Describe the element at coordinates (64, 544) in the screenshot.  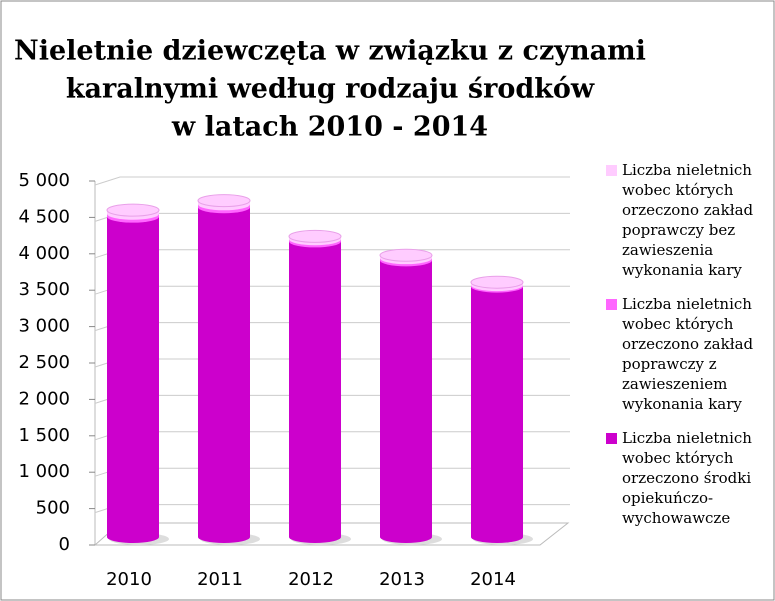
I see `y-tick-label: 0` at that location.